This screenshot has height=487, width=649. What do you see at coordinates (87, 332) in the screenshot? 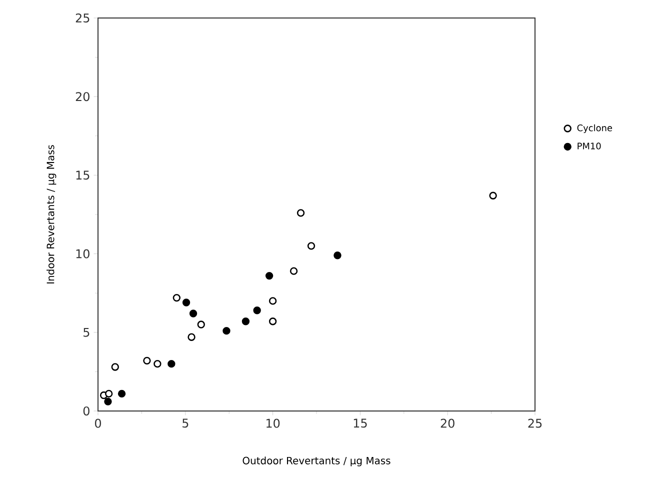
I see `y-tick-label: 5` at bounding box center [87, 332].